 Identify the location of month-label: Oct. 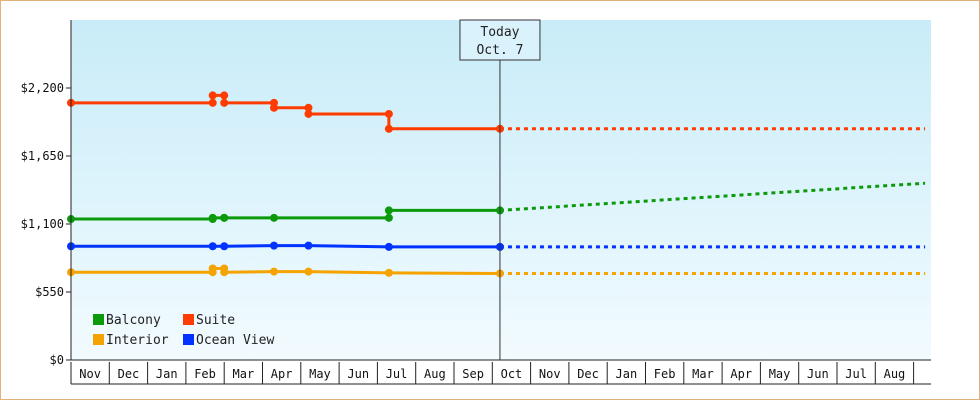
(512, 374).